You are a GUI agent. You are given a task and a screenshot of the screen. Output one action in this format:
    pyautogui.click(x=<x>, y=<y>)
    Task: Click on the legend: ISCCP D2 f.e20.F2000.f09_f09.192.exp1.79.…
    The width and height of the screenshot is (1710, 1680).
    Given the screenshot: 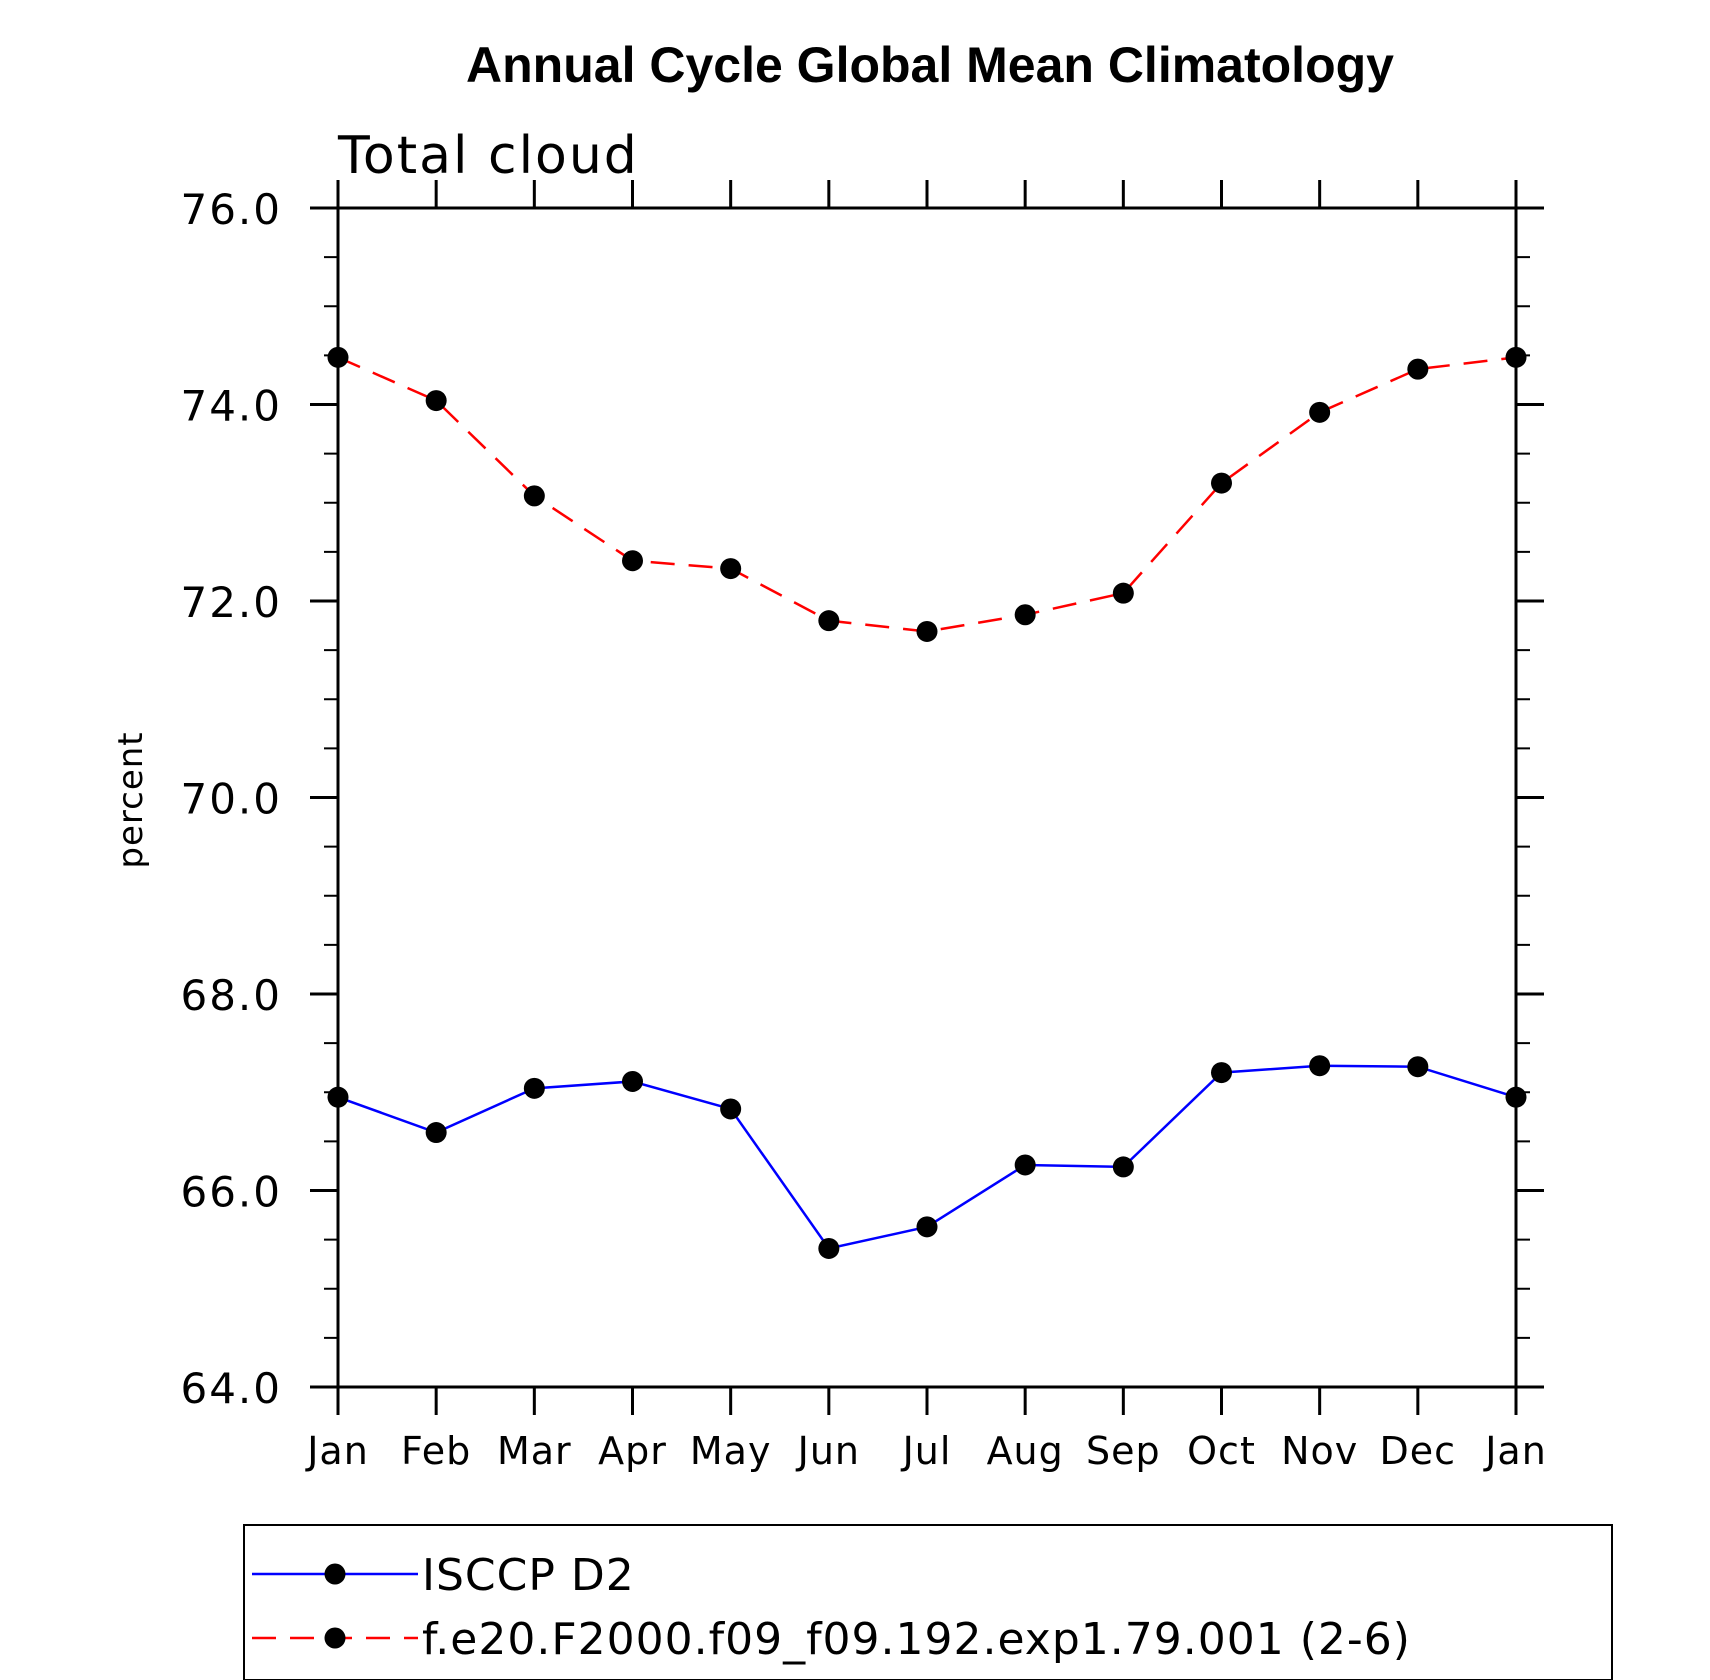 What is the action you would take?
    pyautogui.click(x=928, y=1602)
    